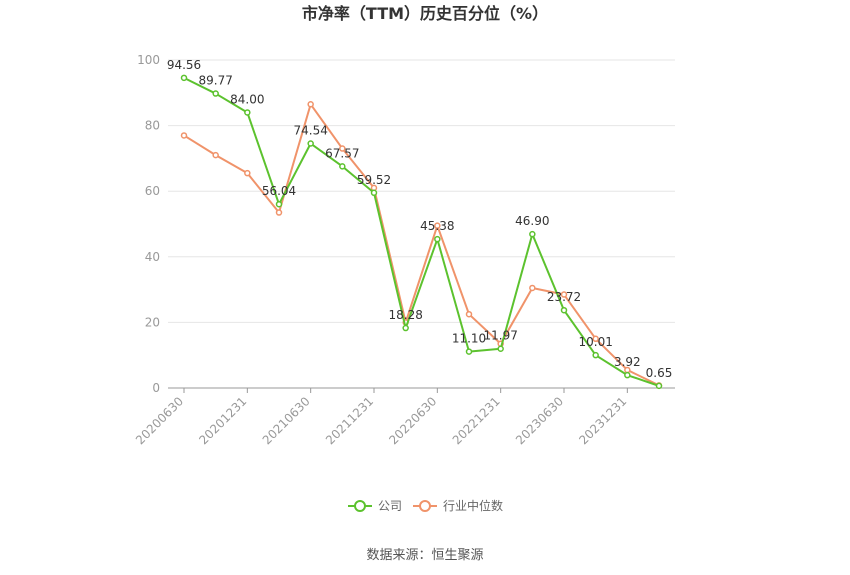  I want to click on data-label: 45.38, so click(437, 226).